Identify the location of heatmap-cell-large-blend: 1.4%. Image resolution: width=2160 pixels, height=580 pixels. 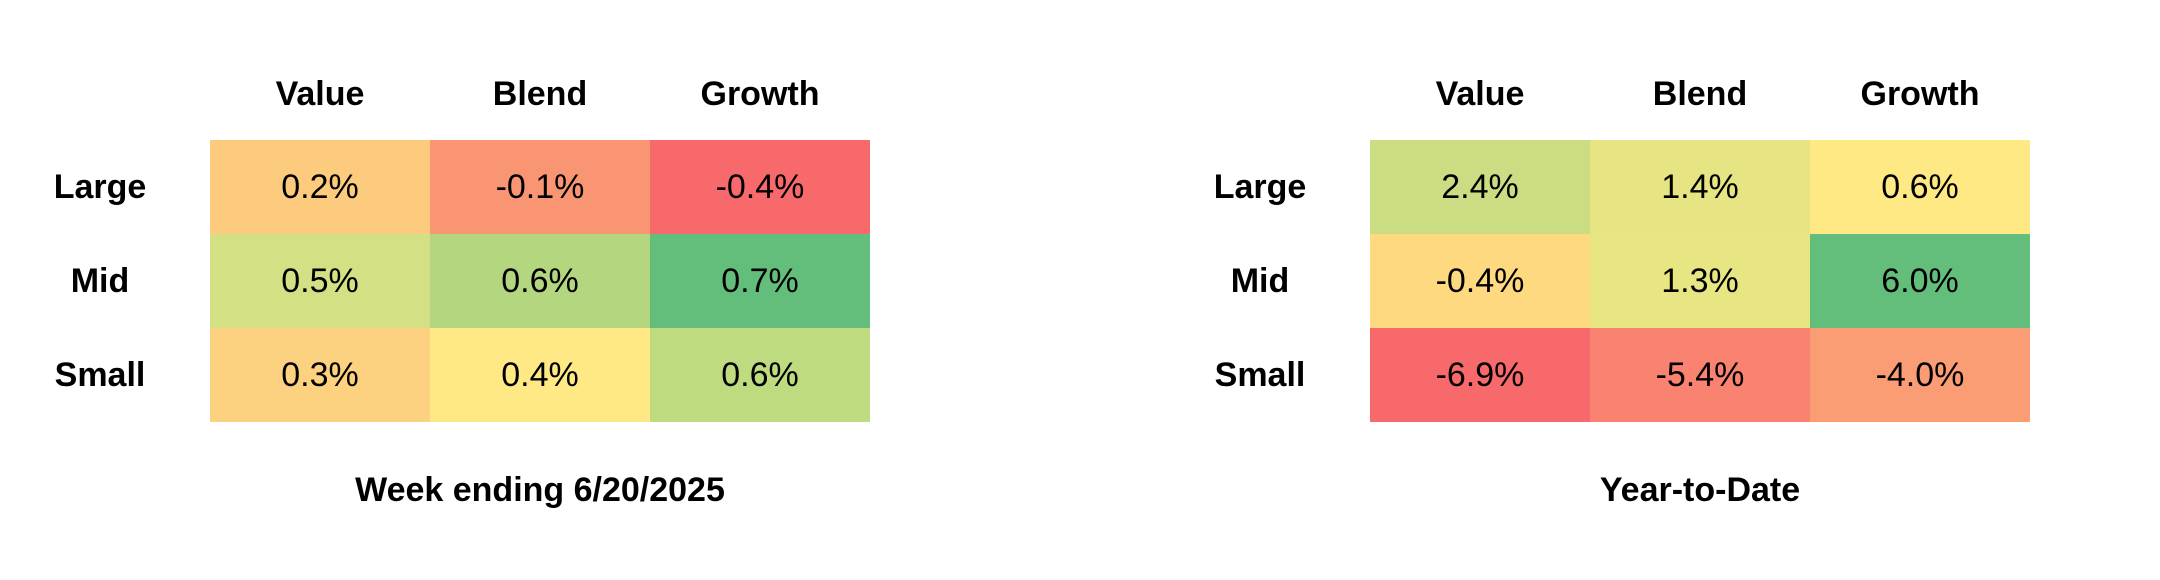
(1700, 187).